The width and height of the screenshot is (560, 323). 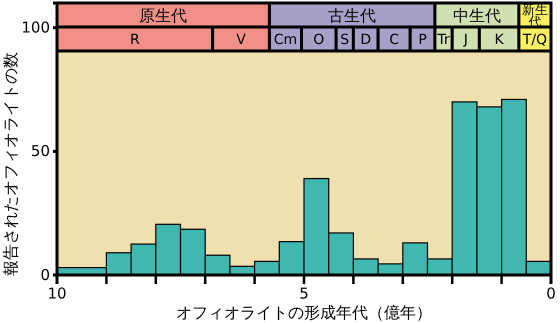 I want to click on band-label: 中生代, so click(x=476, y=15).